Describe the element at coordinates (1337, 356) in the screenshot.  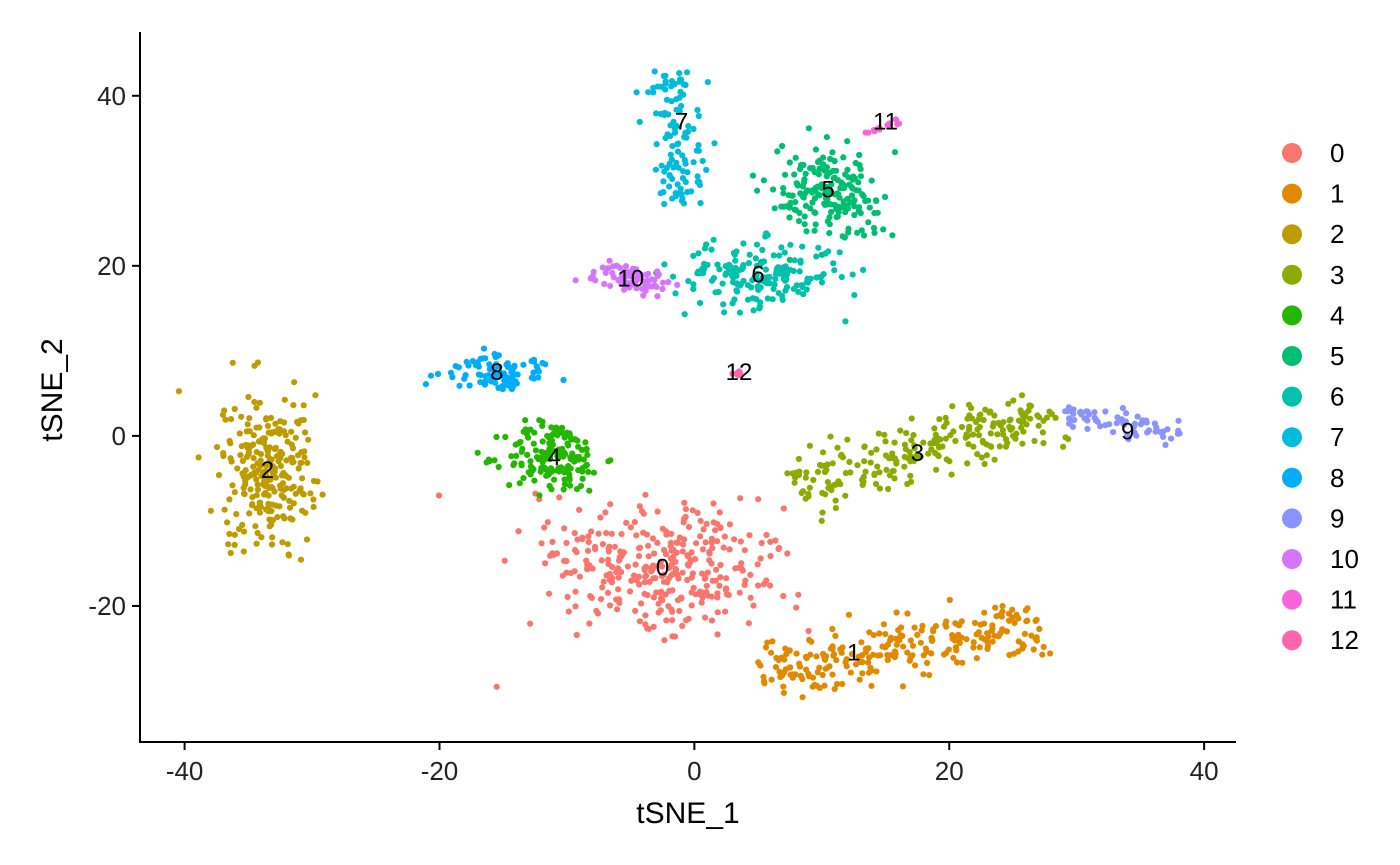
I see `legend-label: 5` at that location.